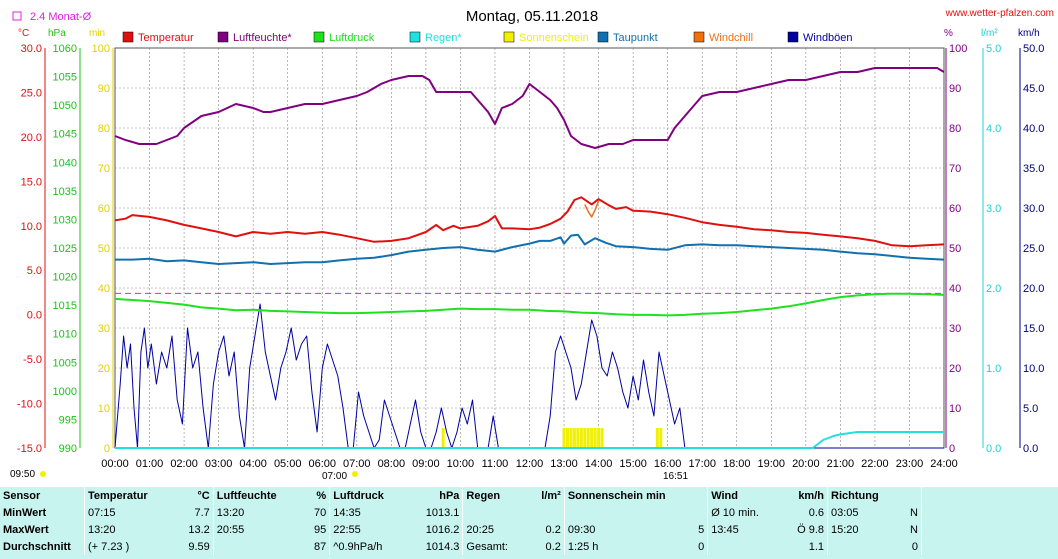 This screenshot has height=559, width=1058. Describe the element at coordinates (107, 449) in the screenshot. I see `tick-min: 0` at that location.